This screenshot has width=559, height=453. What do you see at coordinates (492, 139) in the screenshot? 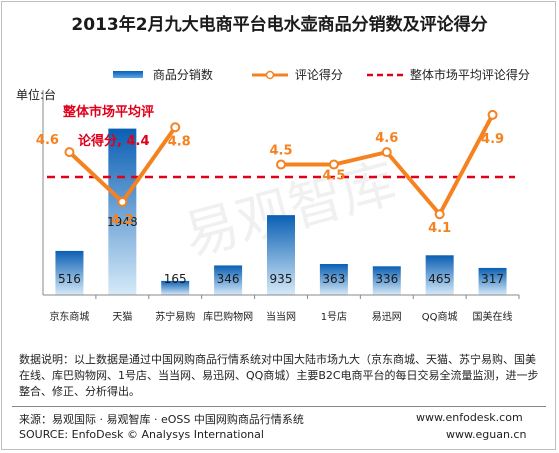
I see `score-label-8: 4.9` at bounding box center [492, 139].